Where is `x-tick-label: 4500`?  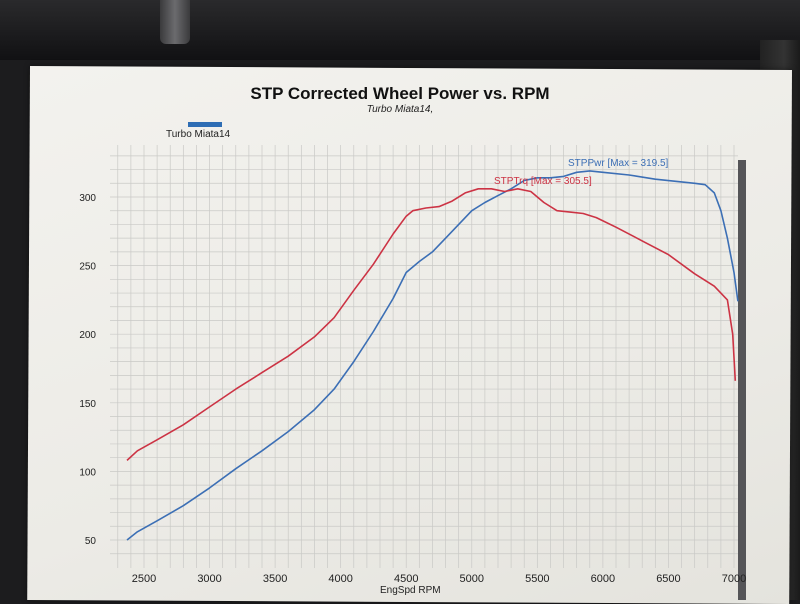 x-tick-label: 4500 is located at coordinates (406, 579).